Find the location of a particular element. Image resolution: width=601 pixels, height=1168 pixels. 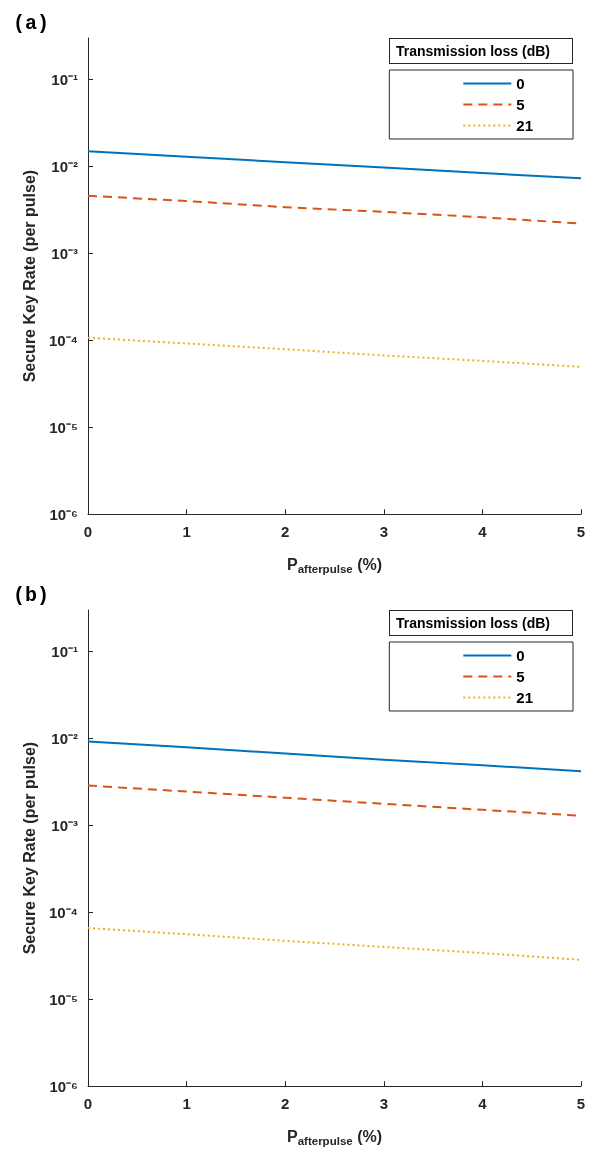

chart-title: (b) is located at coordinates (31, 595).